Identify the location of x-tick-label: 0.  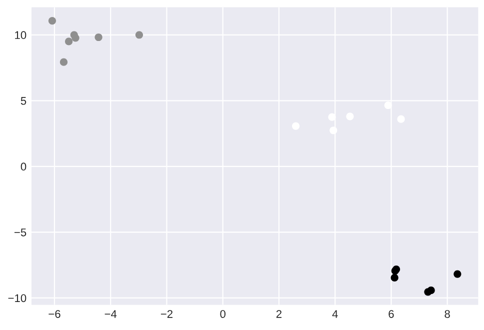
(223, 314).